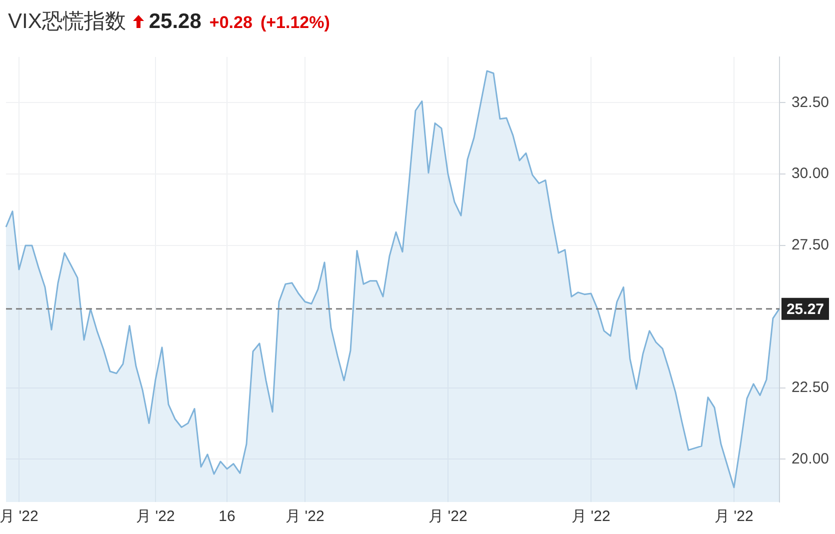  I want to click on chart-title: VIX恐慌指数, so click(67, 22).